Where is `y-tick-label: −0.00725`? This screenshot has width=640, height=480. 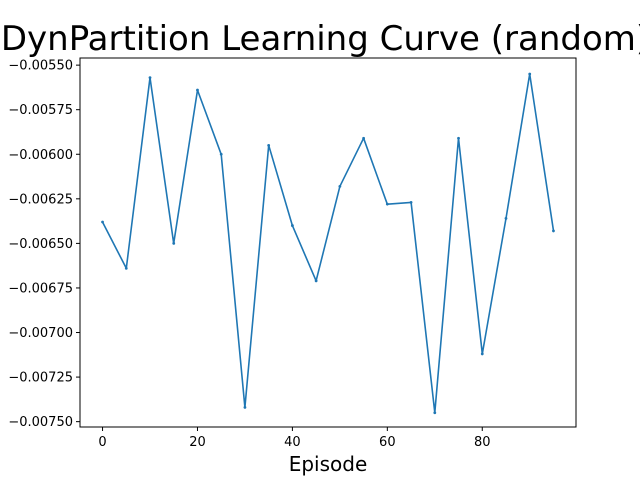 y-tick-label: −0.00725 is located at coordinates (40, 378).